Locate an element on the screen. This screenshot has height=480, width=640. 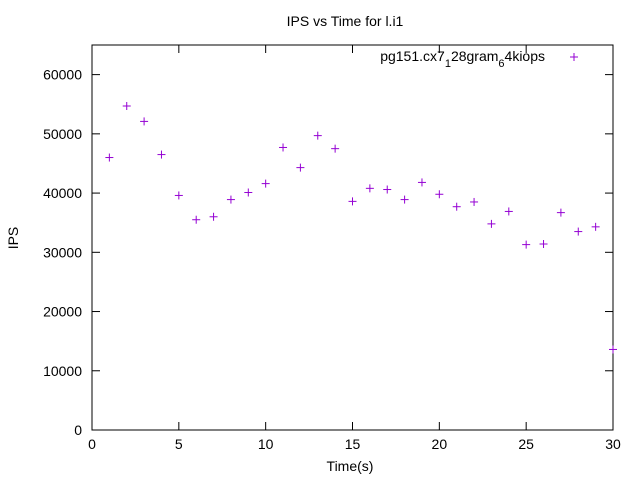
x-tick-label: 30 is located at coordinates (613, 444).